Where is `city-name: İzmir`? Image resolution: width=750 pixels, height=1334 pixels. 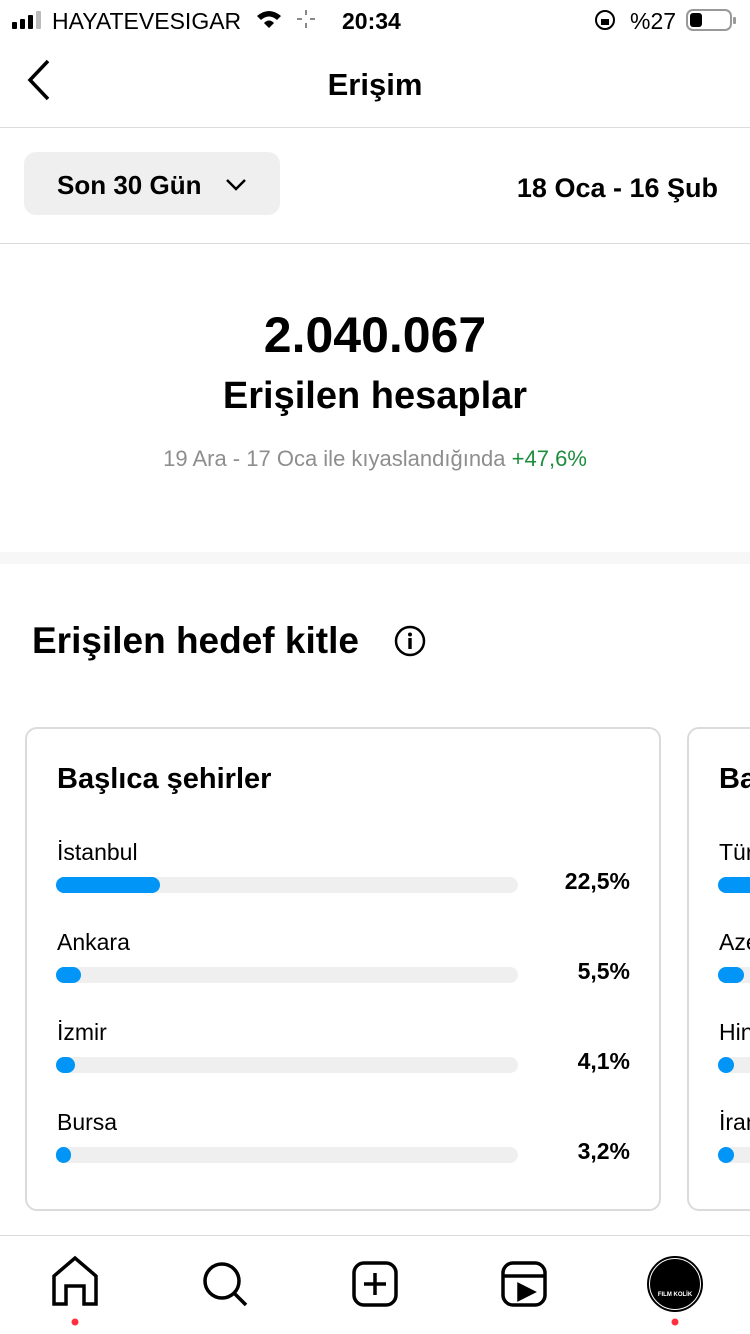 city-name: İzmir is located at coordinates (82, 1032).